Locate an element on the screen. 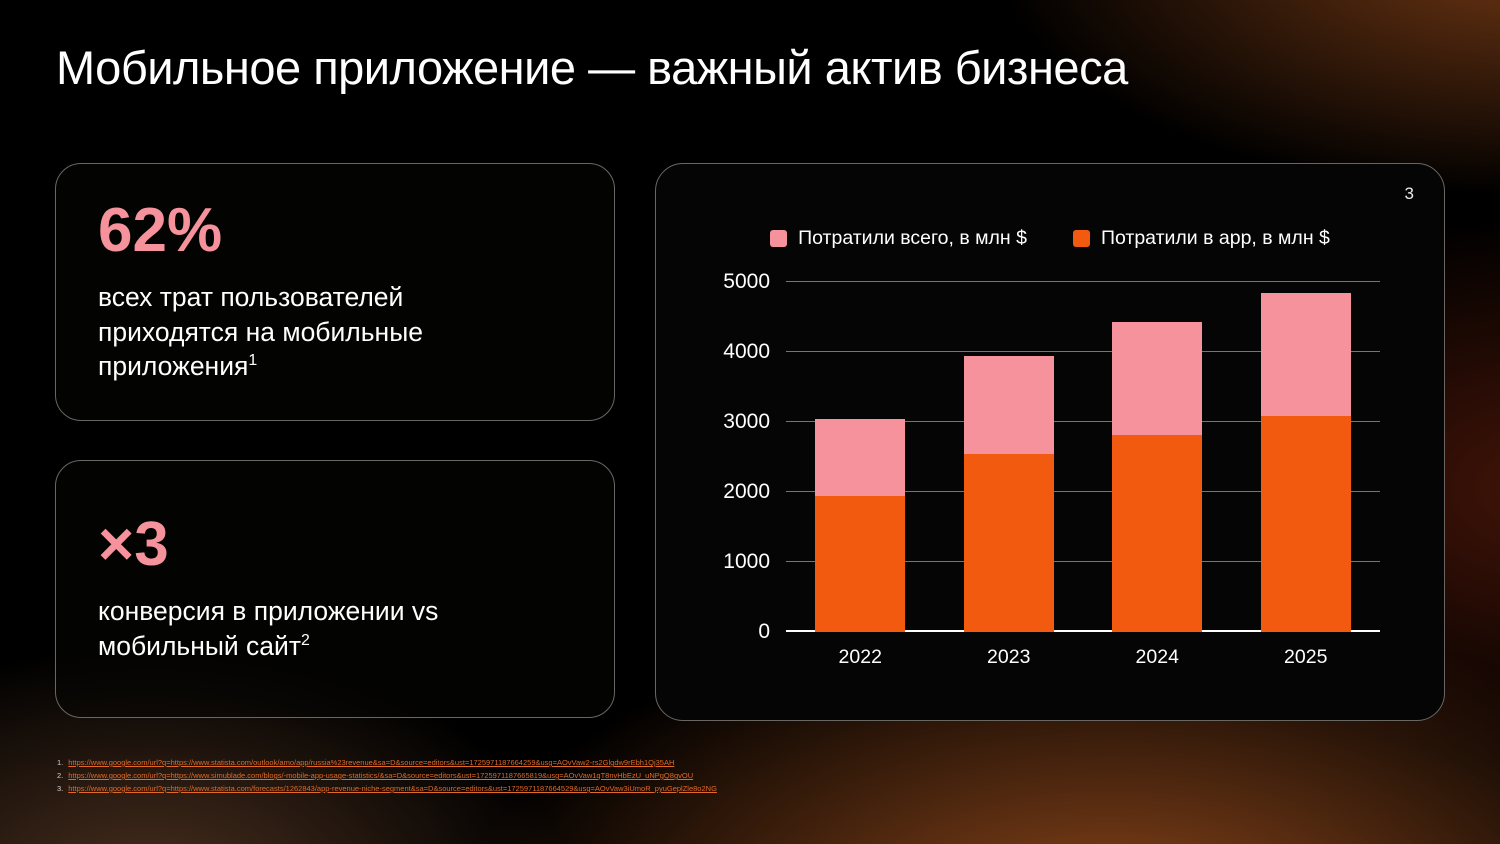 The width and height of the screenshot is (1500, 844). bar-2025 is located at coordinates (1305, 462).